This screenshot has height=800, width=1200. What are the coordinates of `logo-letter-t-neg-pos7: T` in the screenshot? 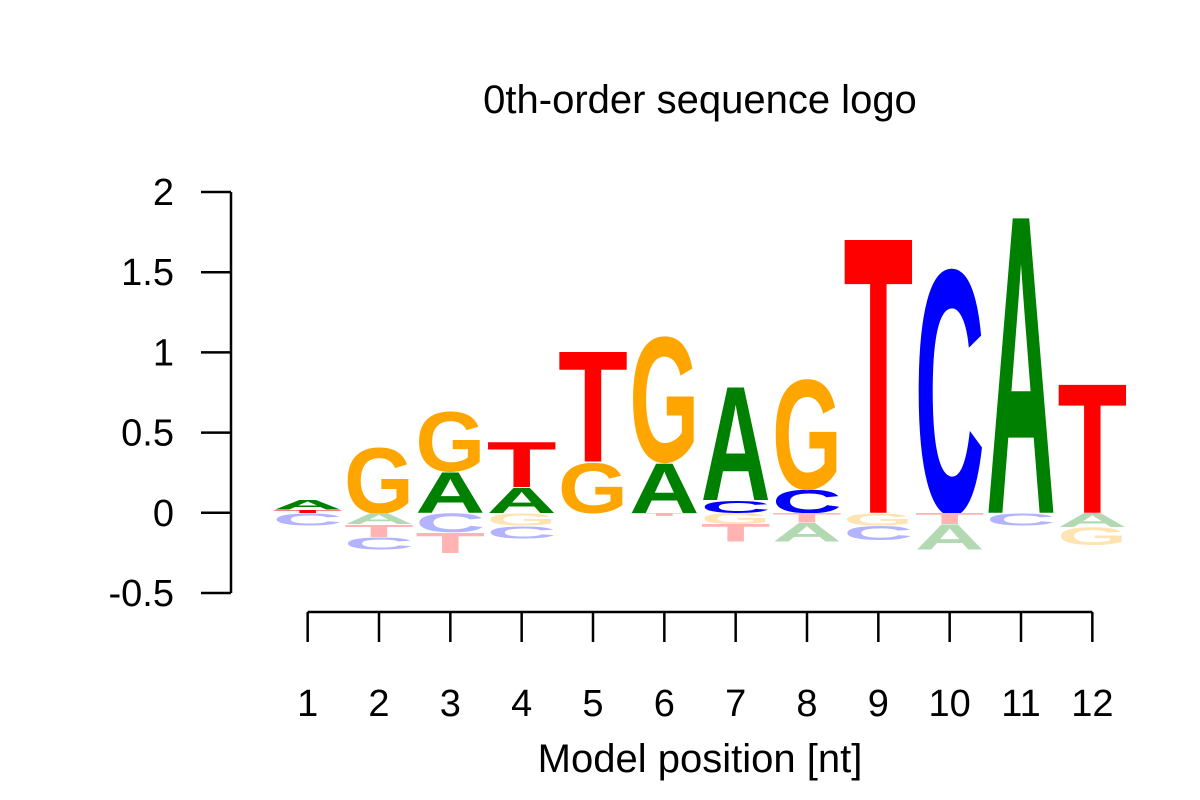 It's located at (736, 533).